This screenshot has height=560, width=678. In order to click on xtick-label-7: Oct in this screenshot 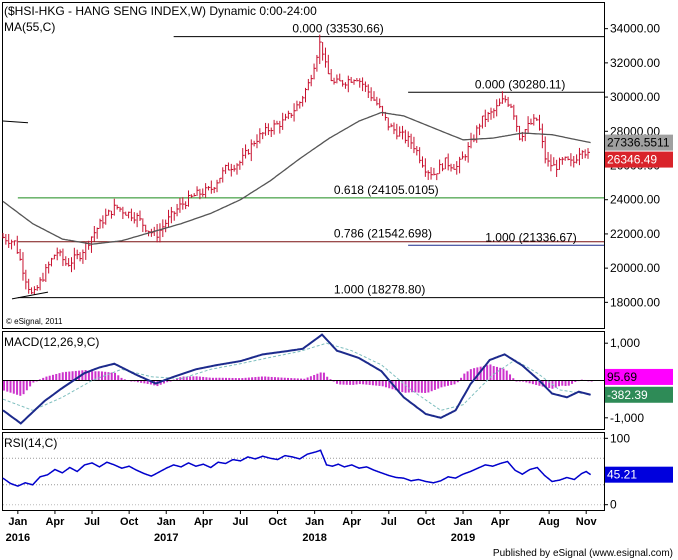, I will do `click(277, 522)`.